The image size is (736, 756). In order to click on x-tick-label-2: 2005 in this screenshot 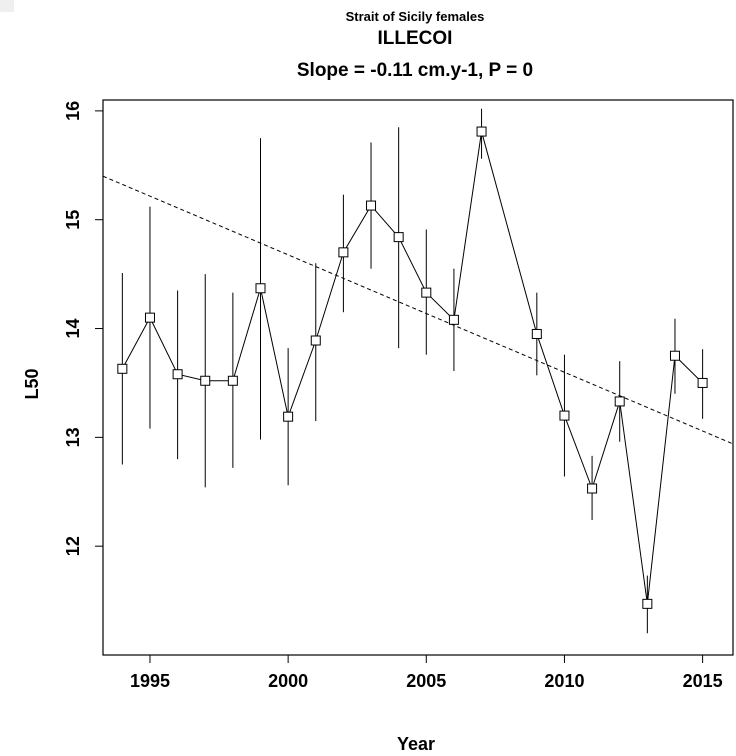, I will do `click(426, 681)`.